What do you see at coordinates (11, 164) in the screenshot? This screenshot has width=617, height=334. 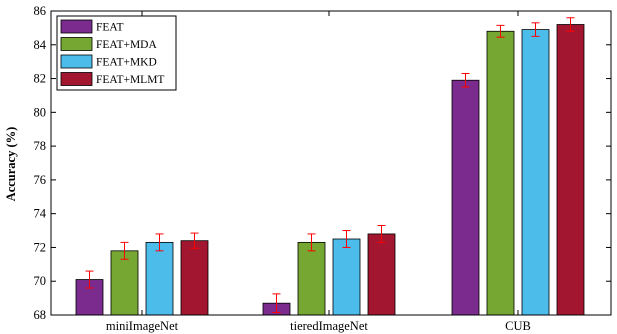 I see `y-axis-title: Accuracy (%)` at bounding box center [11, 164].